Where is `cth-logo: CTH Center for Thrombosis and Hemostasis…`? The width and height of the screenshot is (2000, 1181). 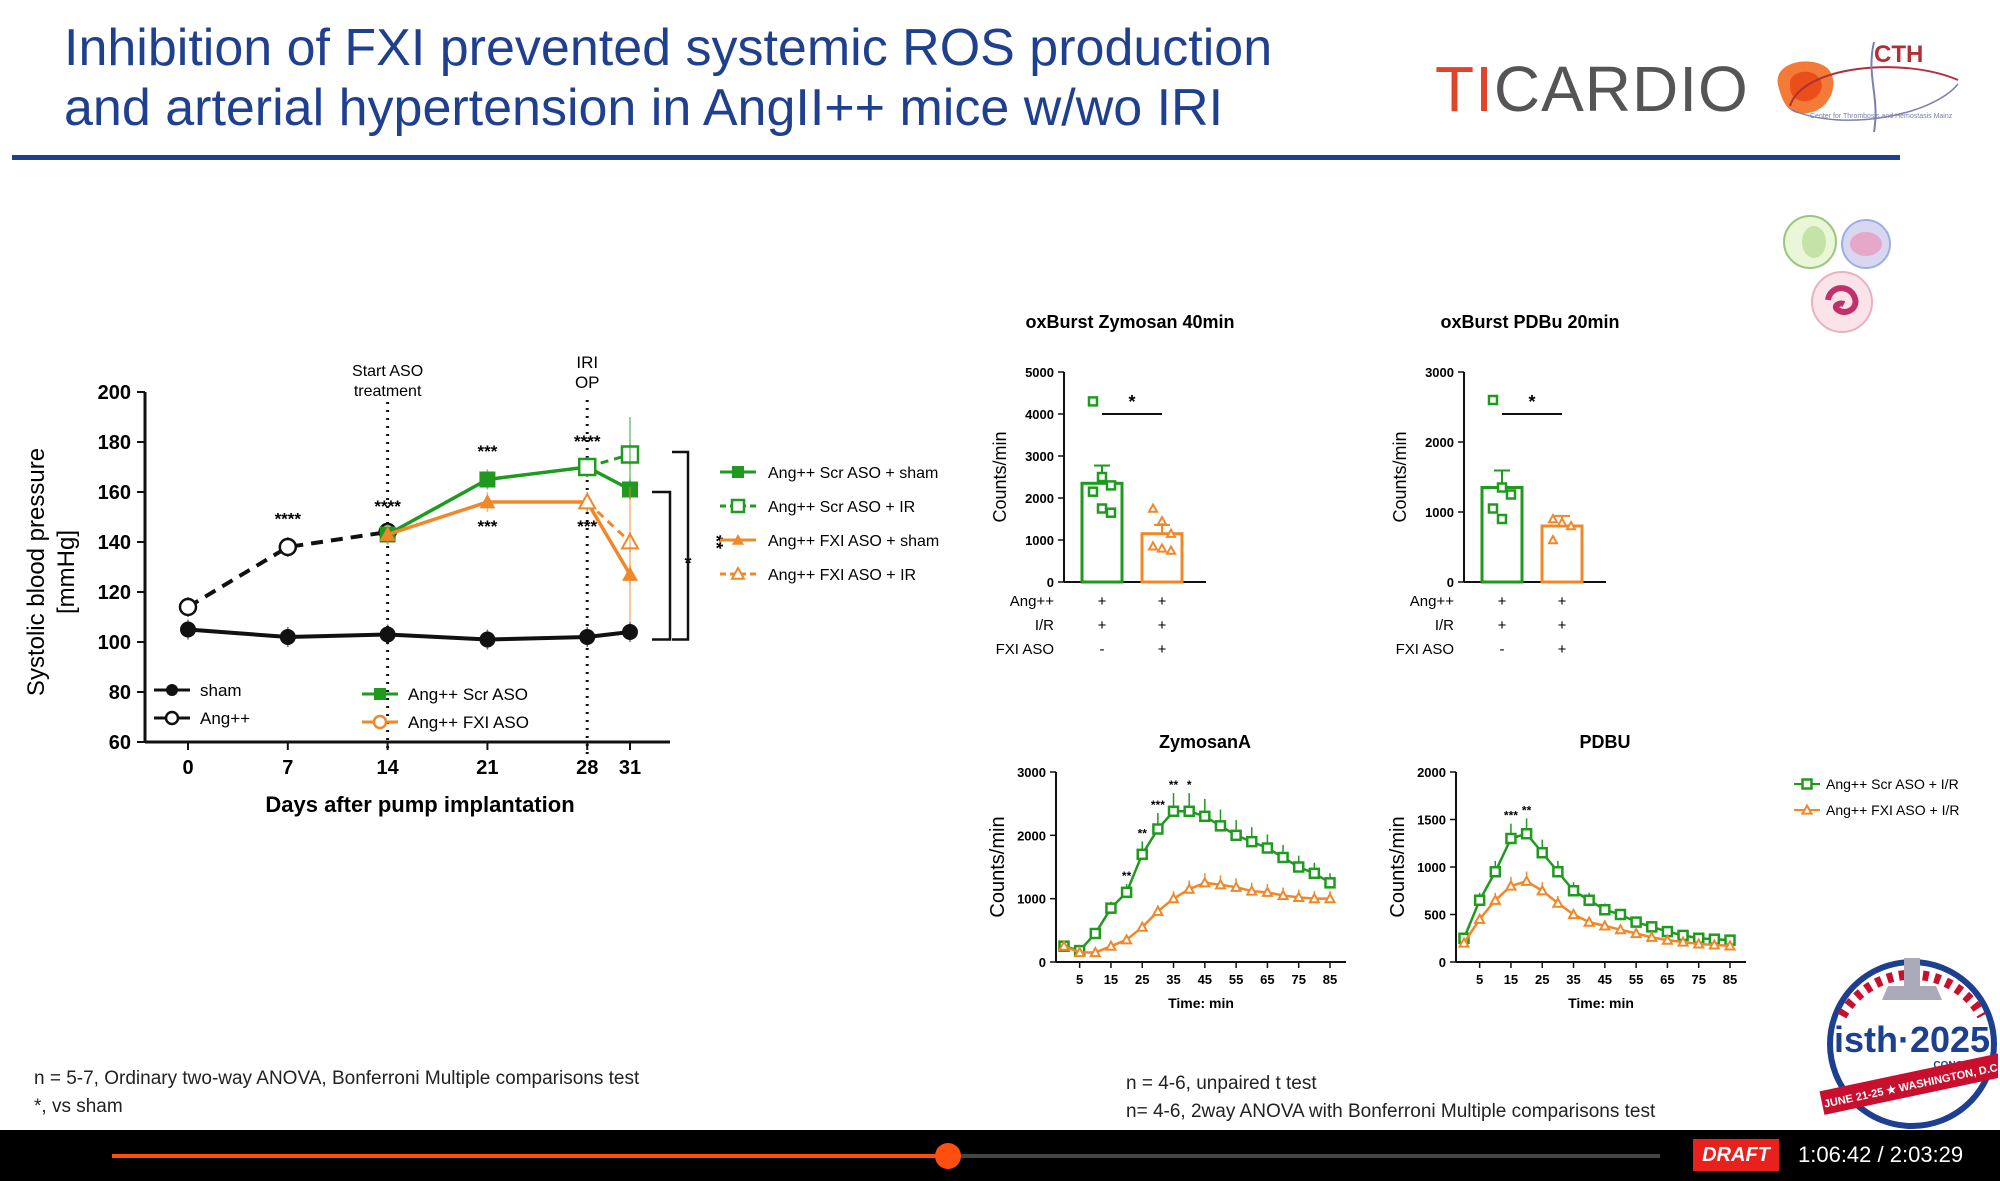
cth-logo: CTH Center for Thrombosis and Hemostasis… is located at coordinates (1873, 86).